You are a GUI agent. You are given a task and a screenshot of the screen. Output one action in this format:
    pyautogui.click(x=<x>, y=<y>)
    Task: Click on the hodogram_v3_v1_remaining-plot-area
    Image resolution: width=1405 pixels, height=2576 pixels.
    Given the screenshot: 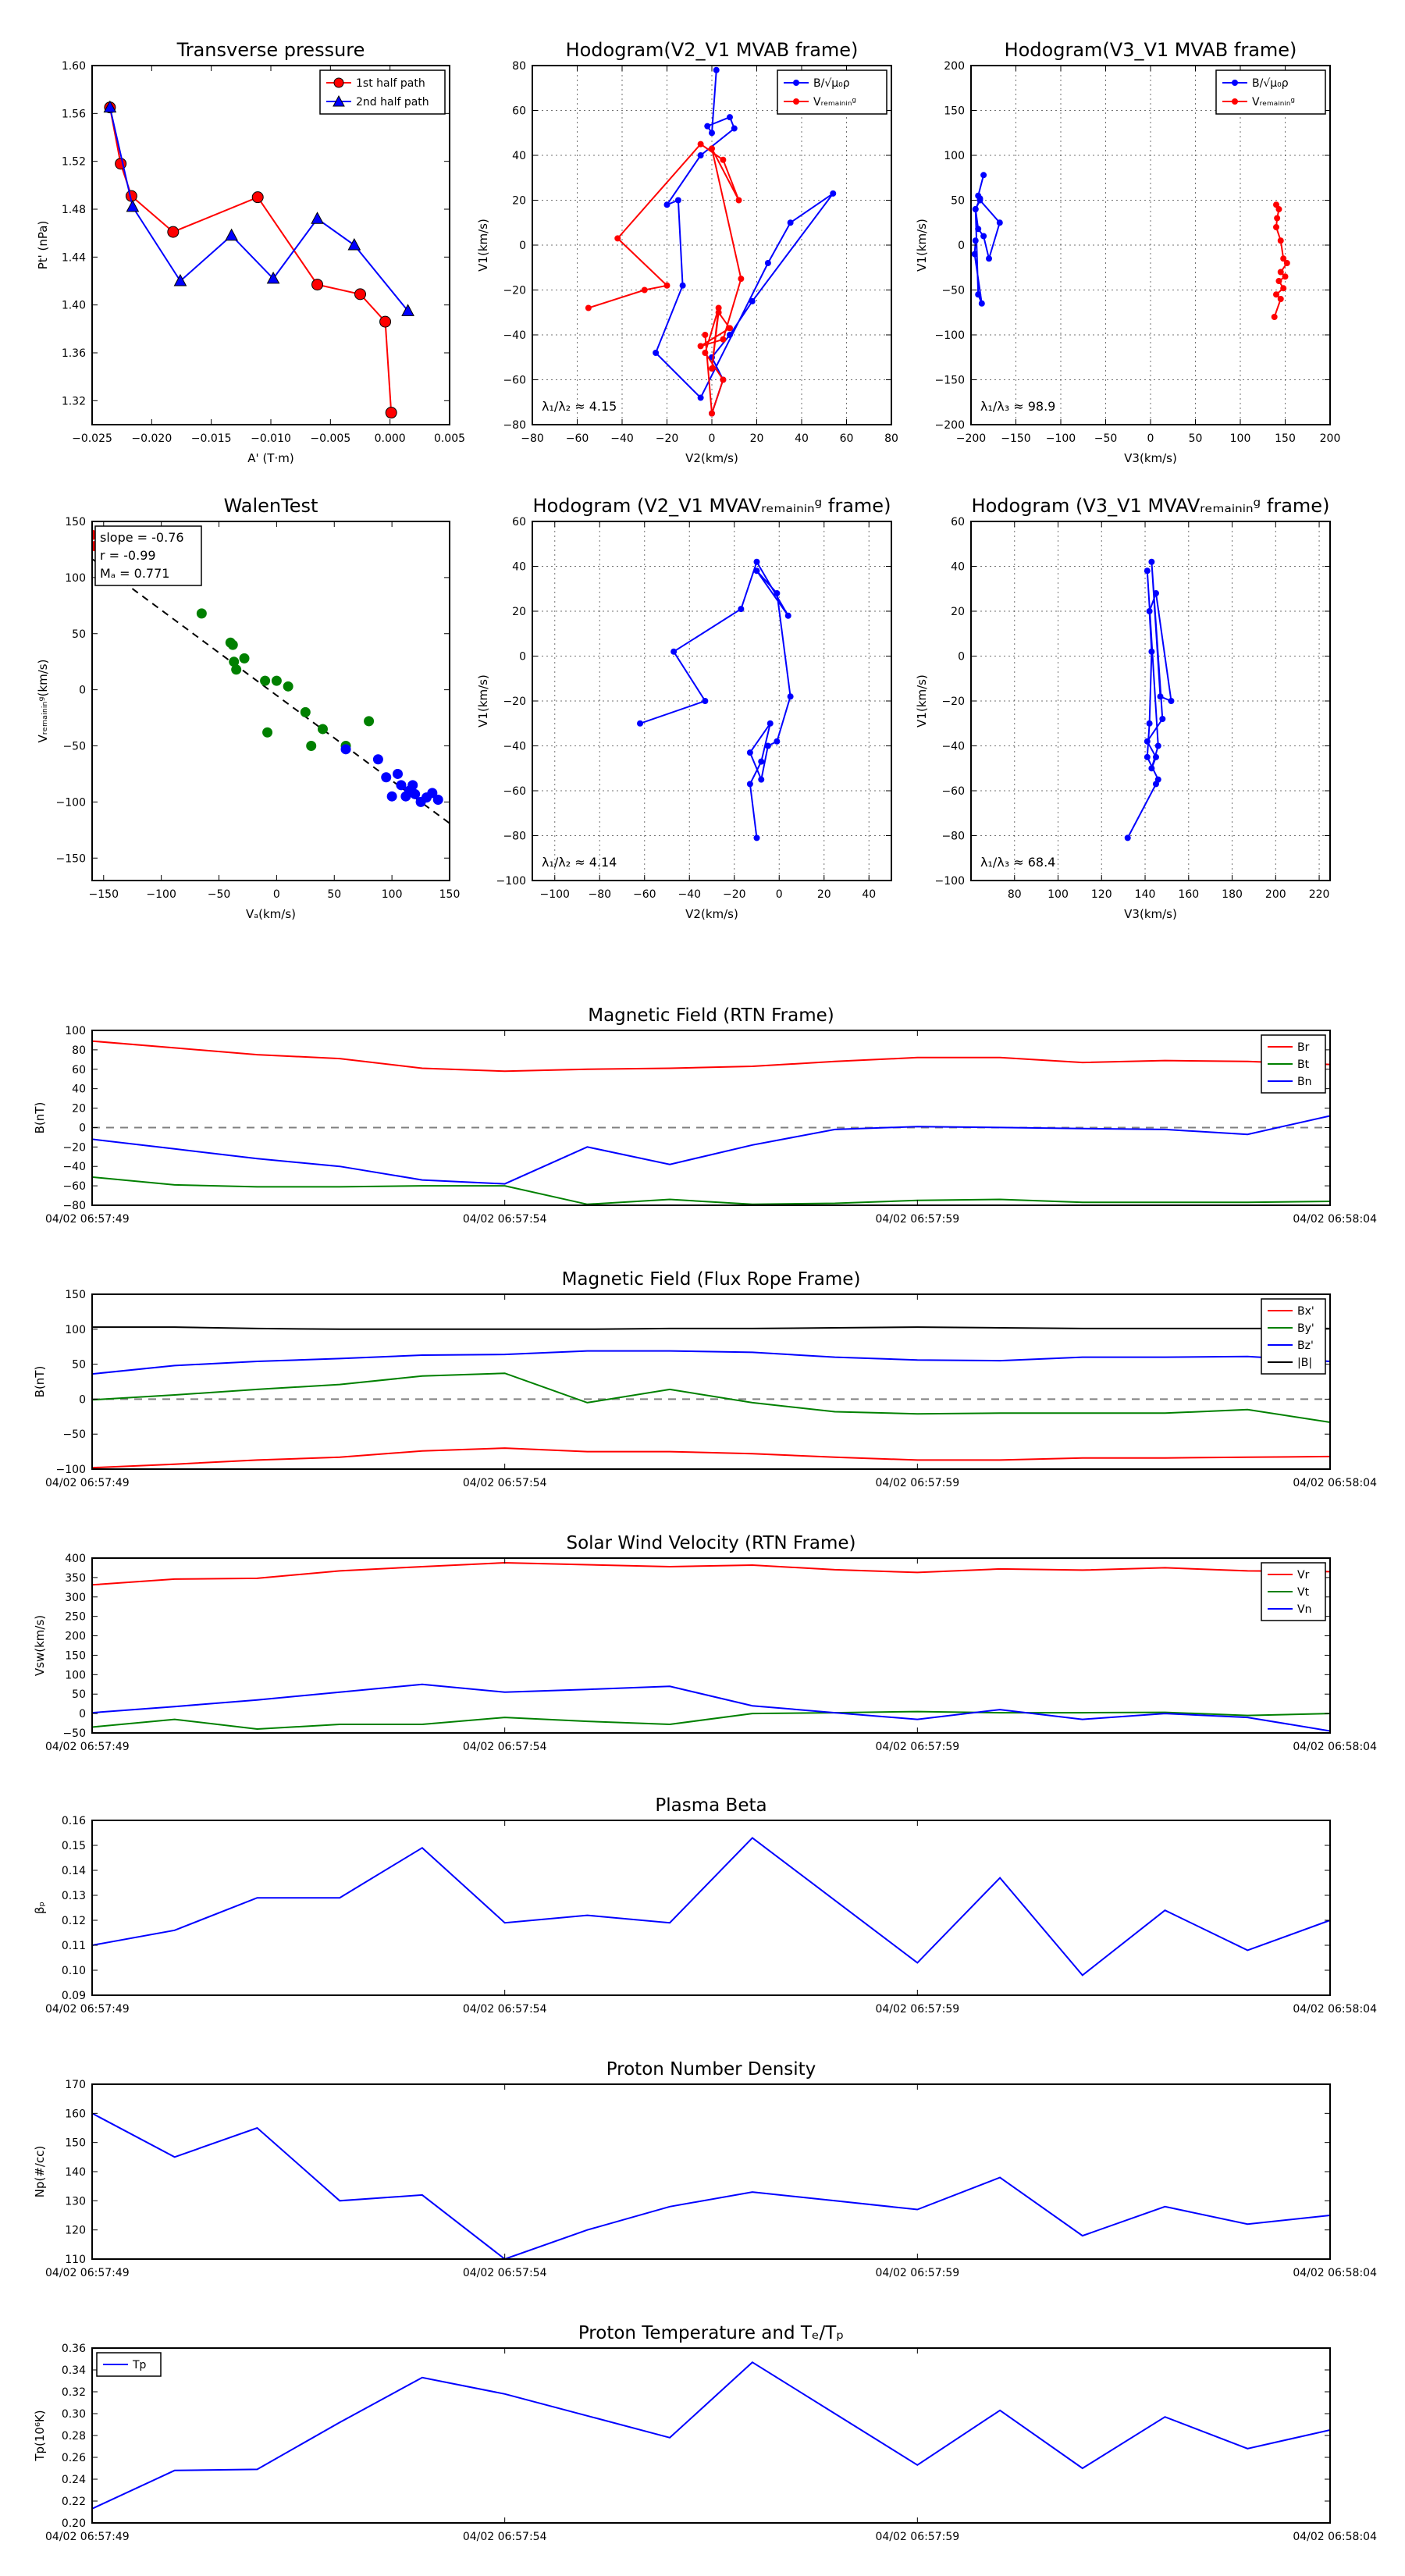 What is the action you would take?
    pyautogui.click(x=1150, y=699)
    